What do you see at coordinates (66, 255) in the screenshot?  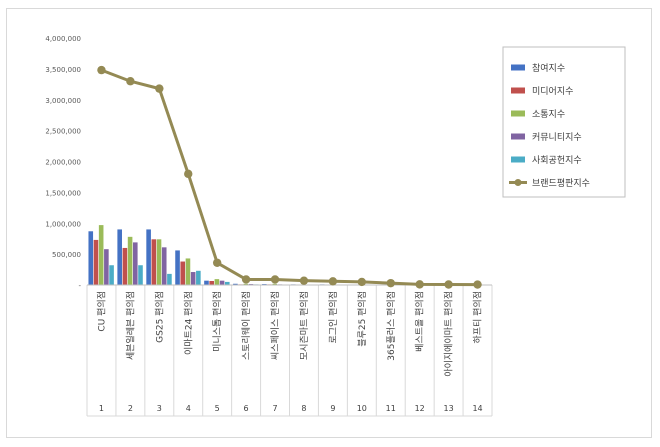 I see `y-tick-label: 500,000` at bounding box center [66, 255].